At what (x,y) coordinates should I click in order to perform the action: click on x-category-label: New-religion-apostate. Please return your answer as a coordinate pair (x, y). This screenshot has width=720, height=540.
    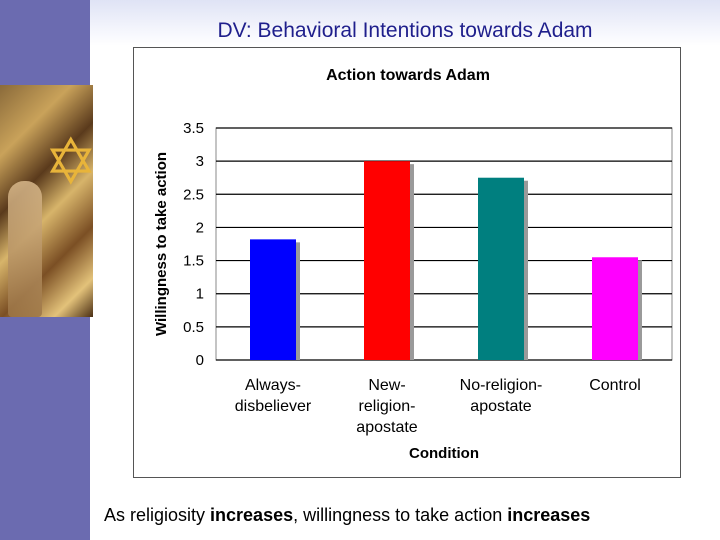
    Looking at the image, I should click on (386, 406).